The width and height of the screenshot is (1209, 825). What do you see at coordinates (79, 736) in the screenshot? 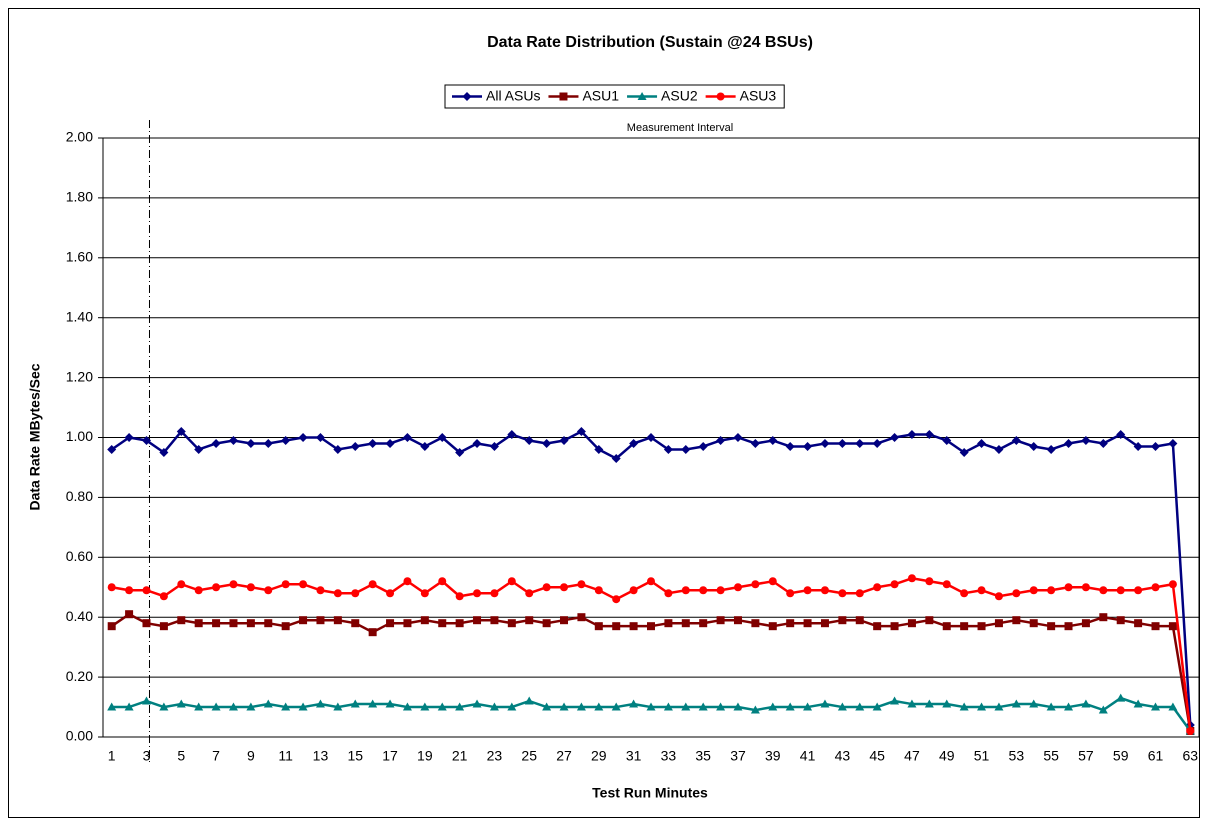
I see `y-tick-label: 0.00` at bounding box center [79, 736].